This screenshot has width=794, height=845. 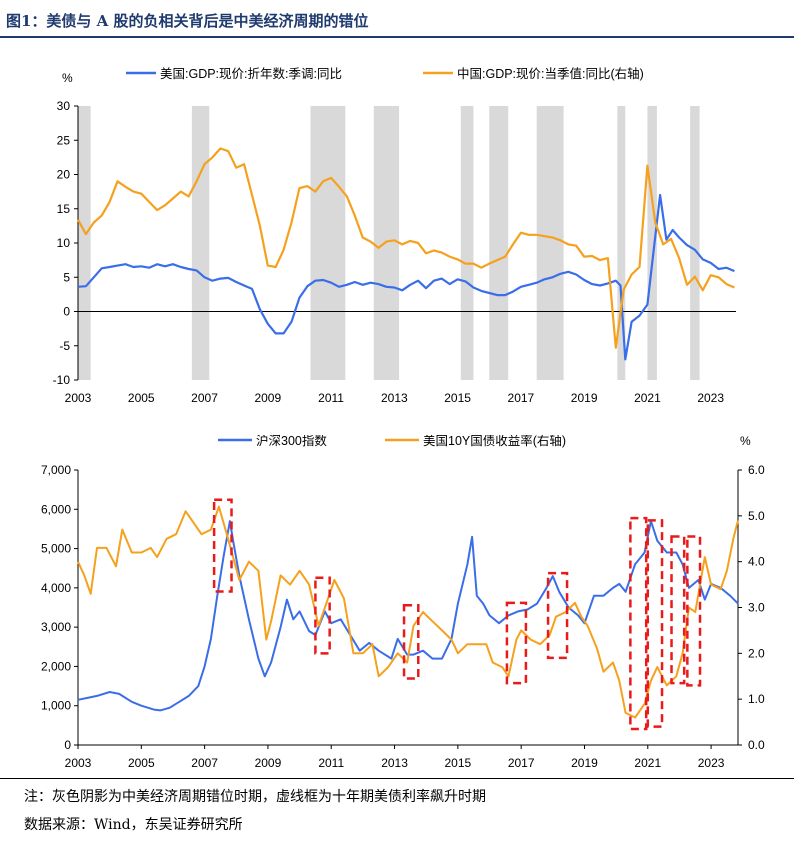 I want to click on y-left-tick-label: 3,000, so click(x=56, y=627).